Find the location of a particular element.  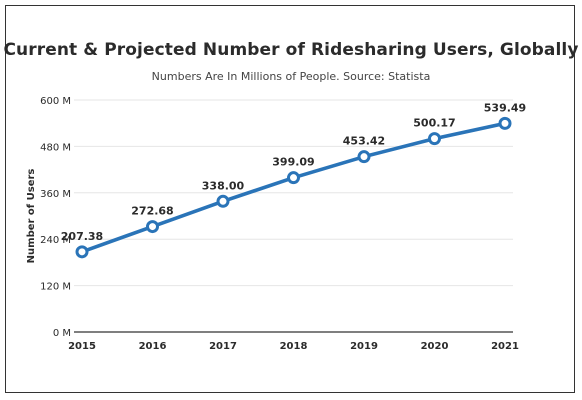

y-axis-title: Number of Users is located at coordinates (31, 216).